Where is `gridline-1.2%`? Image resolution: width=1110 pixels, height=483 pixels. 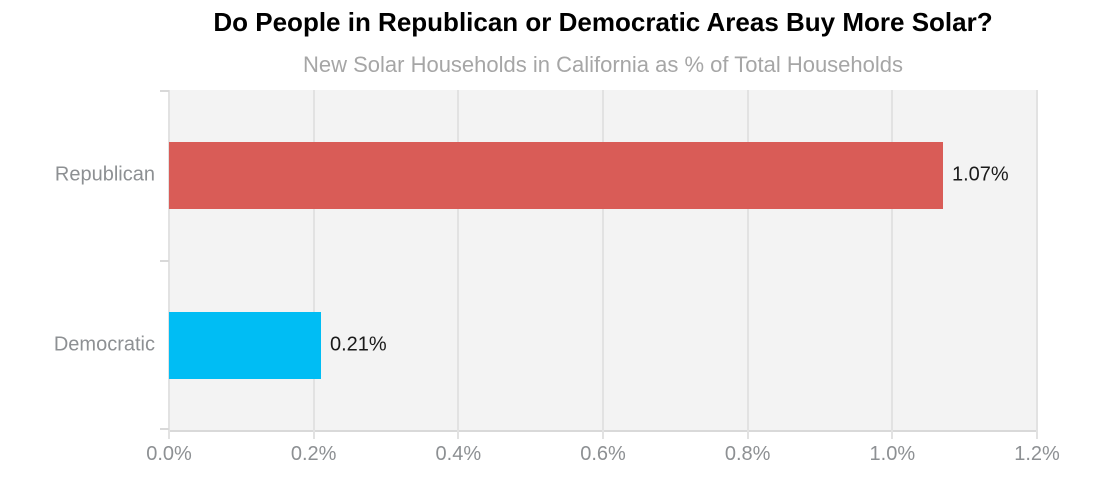
gridline-1.2% is located at coordinates (1037, 264).